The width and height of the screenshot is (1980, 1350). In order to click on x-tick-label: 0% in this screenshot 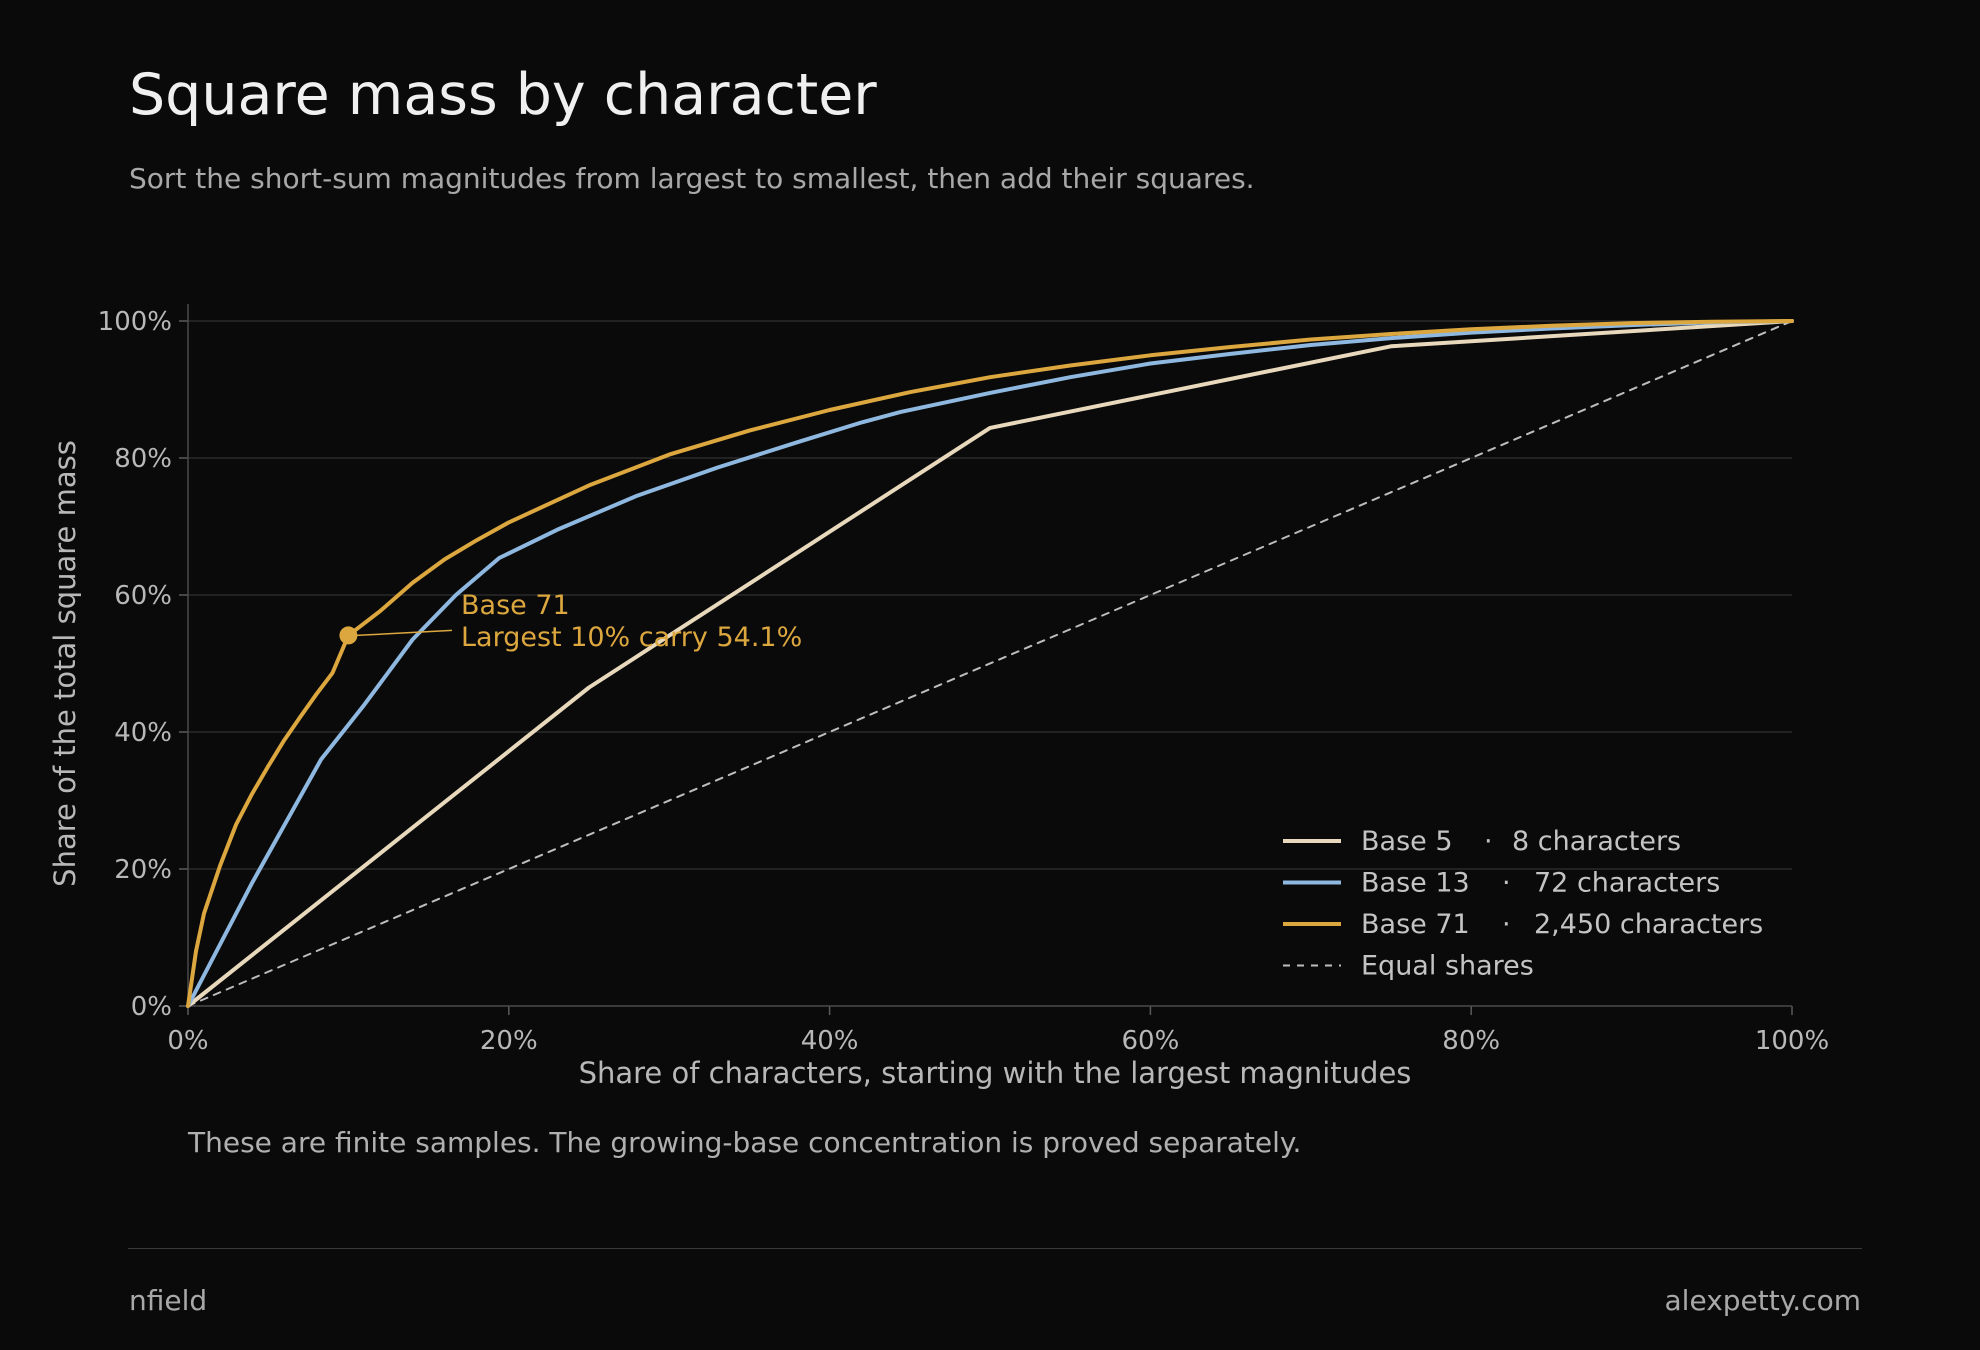, I will do `click(187, 1041)`.